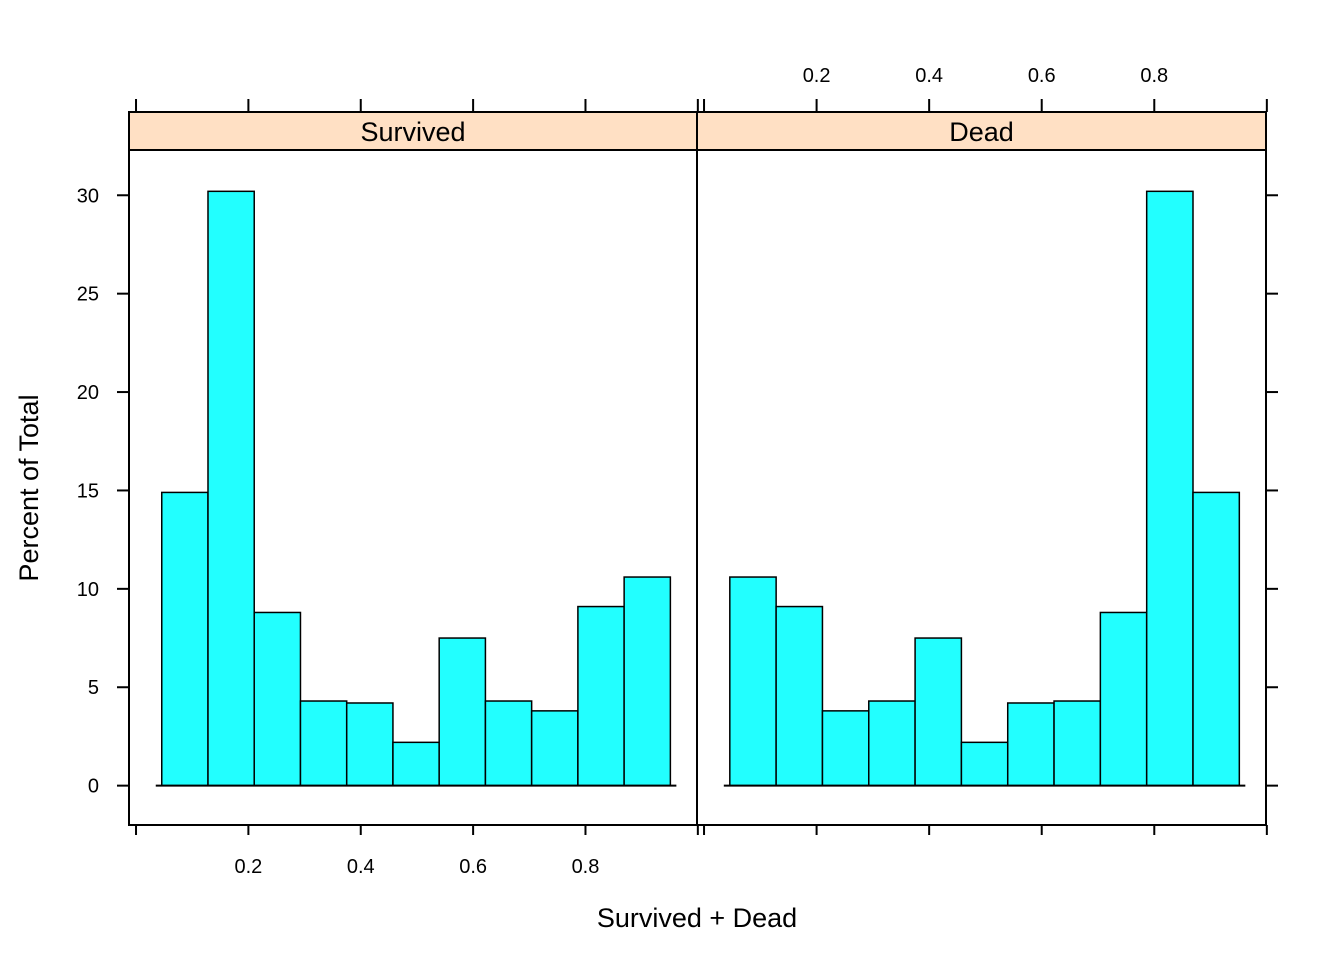 The height and width of the screenshot is (960, 1344). I want to click on y-tick-label: 15, so click(88, 491).